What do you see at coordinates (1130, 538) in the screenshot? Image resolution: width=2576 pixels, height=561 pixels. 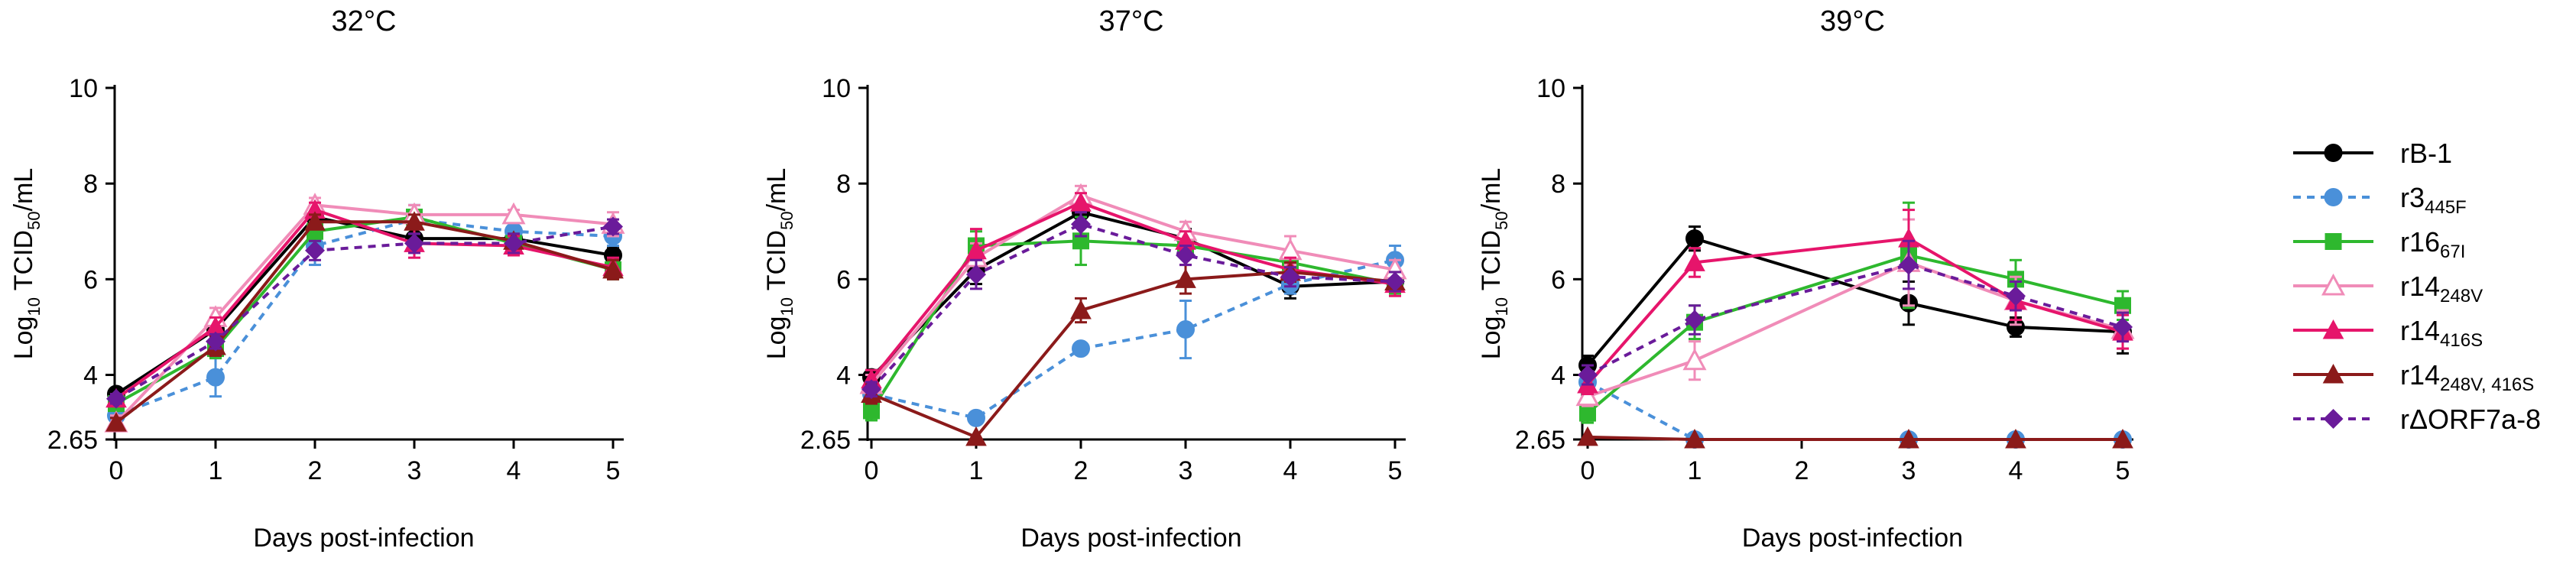 I see `x-axis-label: Days post-infection` at bounding box center [1130, 538].